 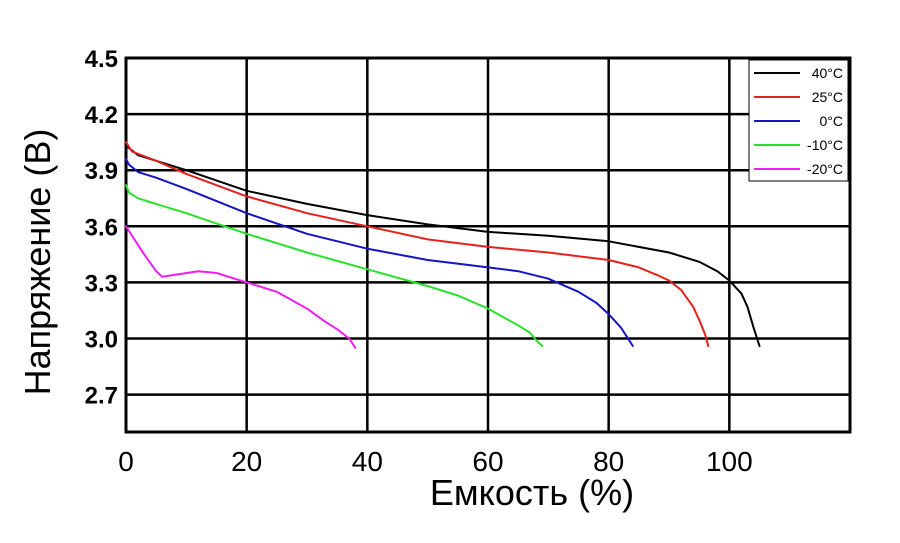 I want to click on x-tick-labels: 0 20 40 60 80 100, so click(x=435, y=461).